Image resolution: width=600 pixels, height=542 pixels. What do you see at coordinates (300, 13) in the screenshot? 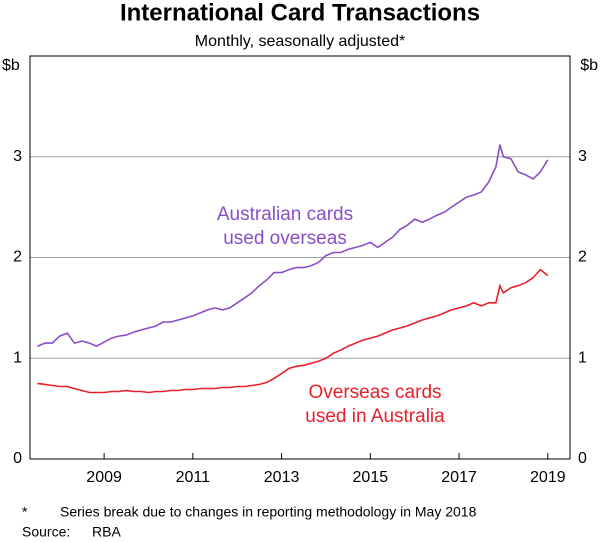
I see `chart-title: International Card Transactions` at bounding box center [300, 13].